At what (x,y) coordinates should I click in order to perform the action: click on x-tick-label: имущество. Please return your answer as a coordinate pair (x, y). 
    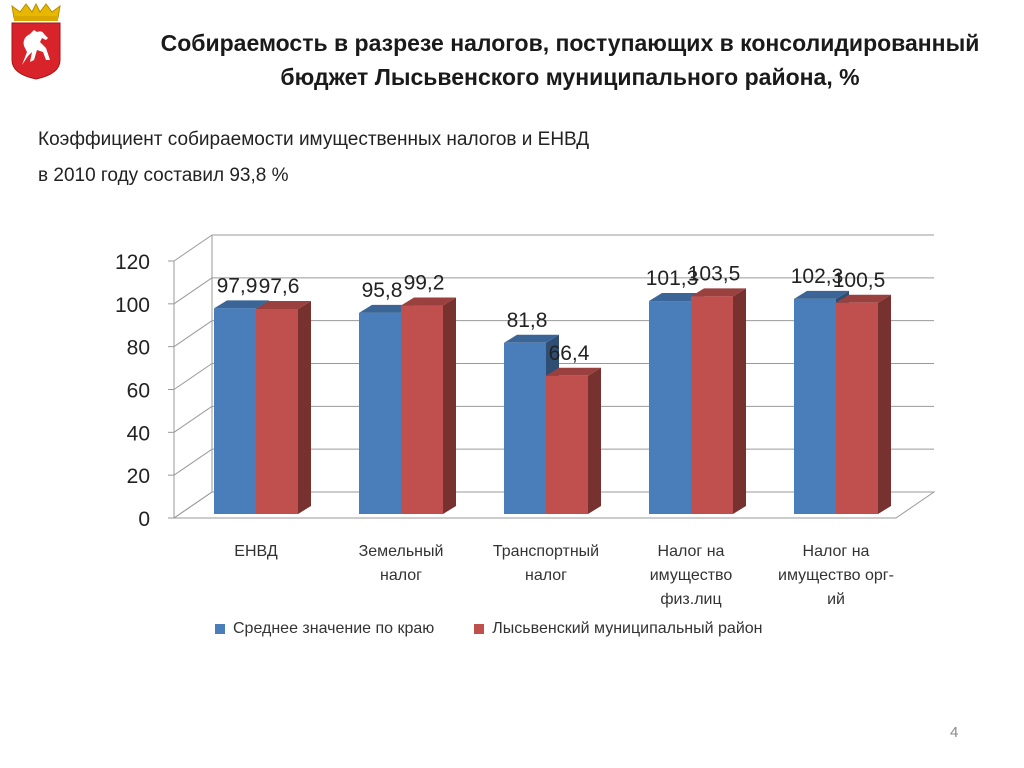
    Looking at the image, I should click on (691, 575).